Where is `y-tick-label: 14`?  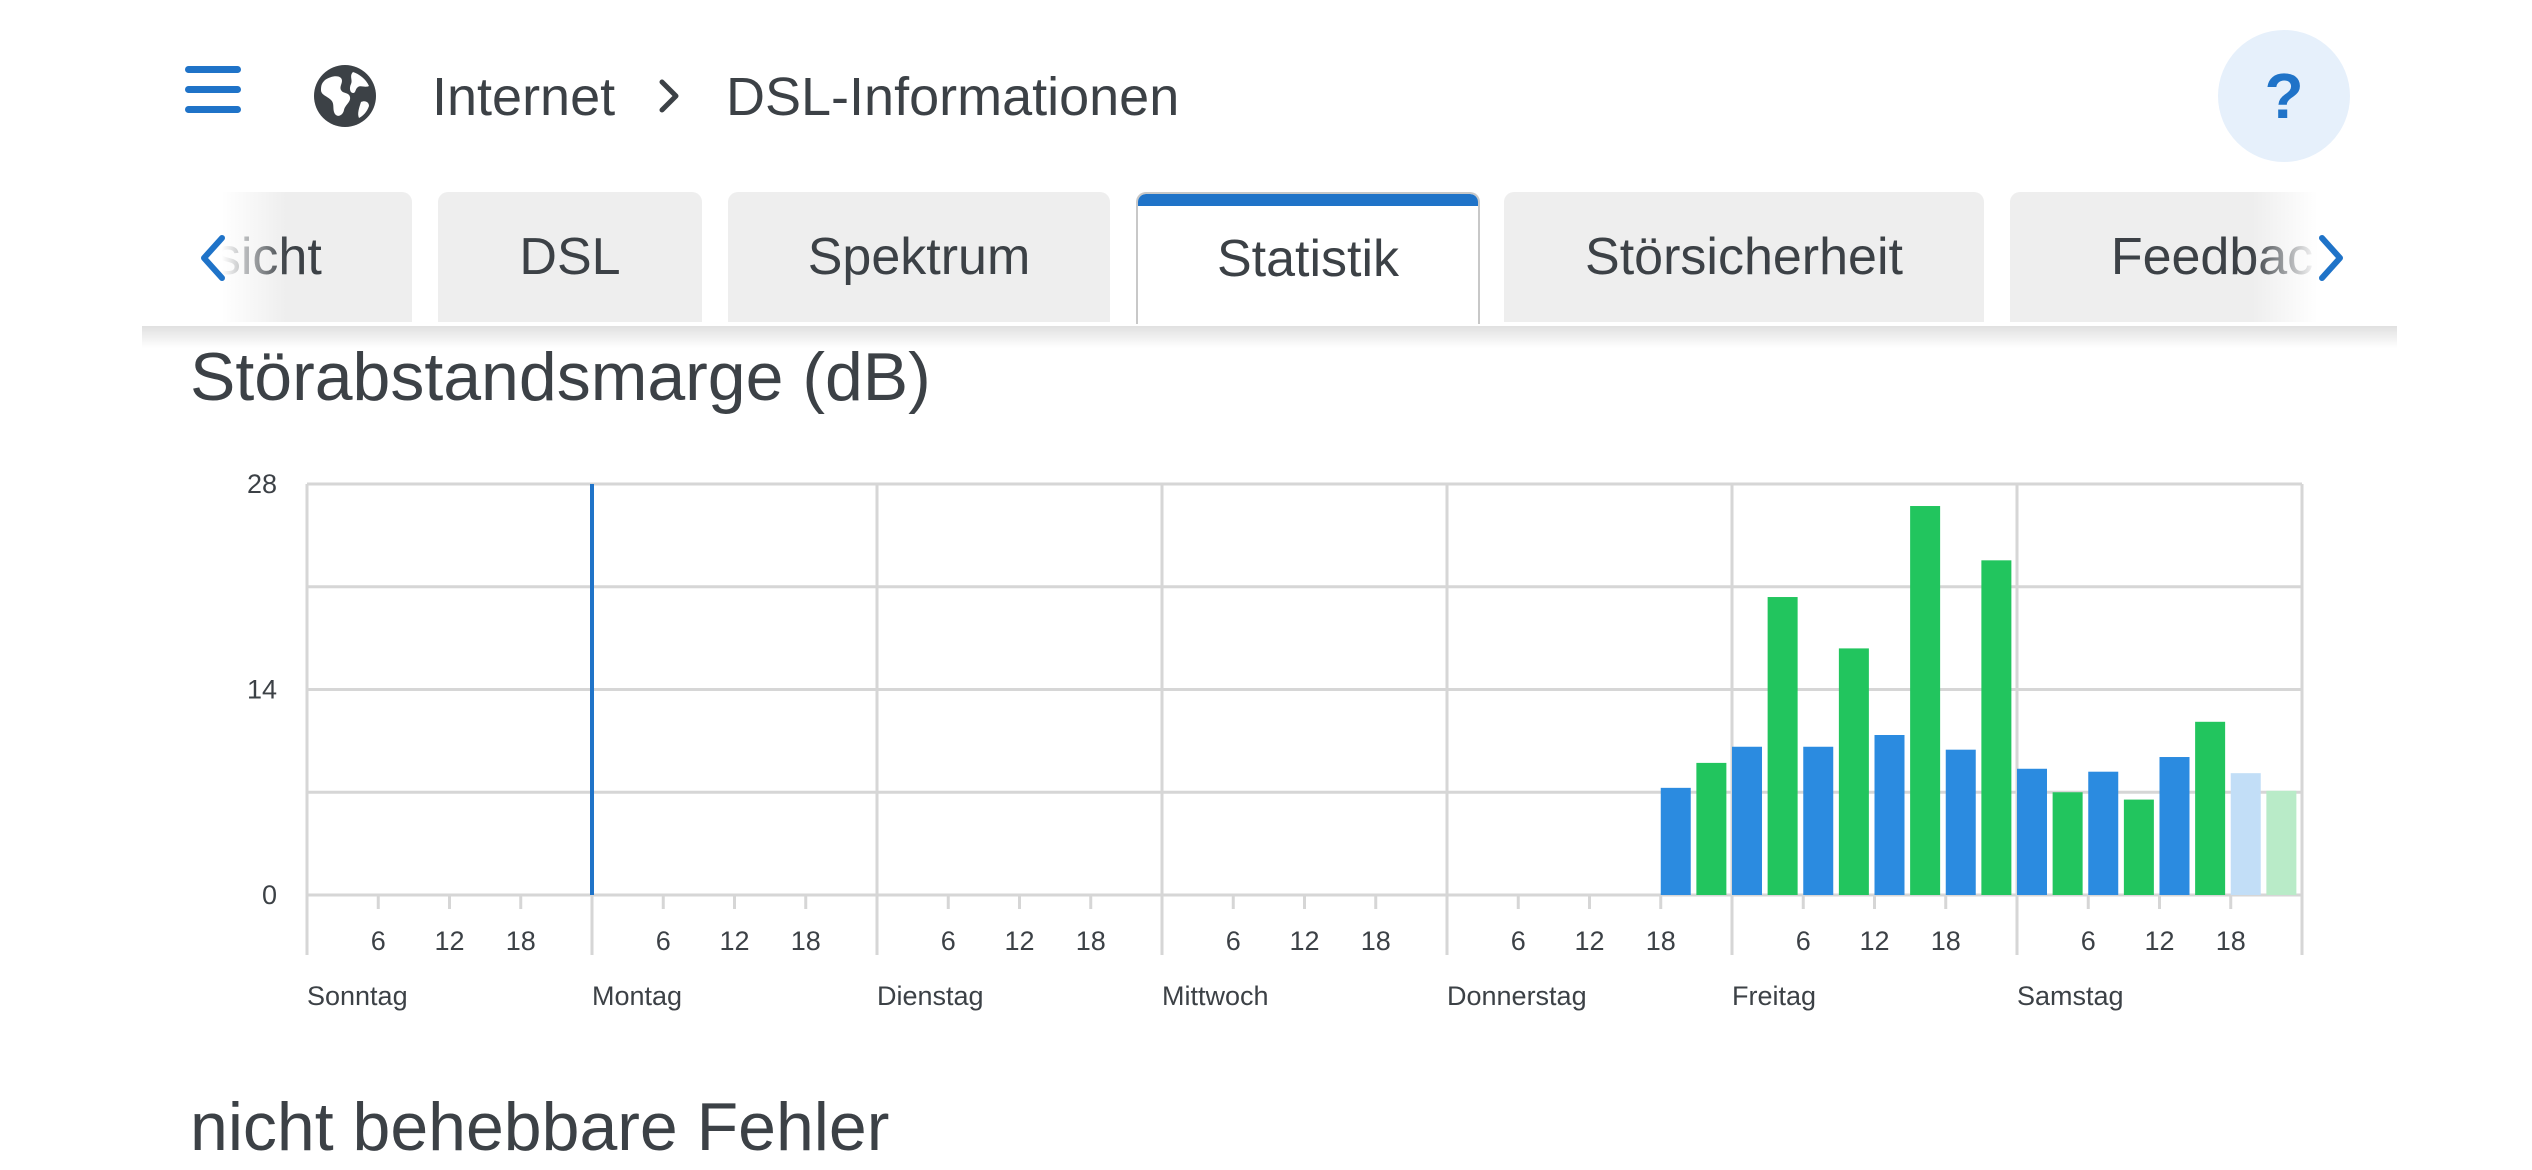 y-tick-label: 14 is located at coordinates (262, 690).